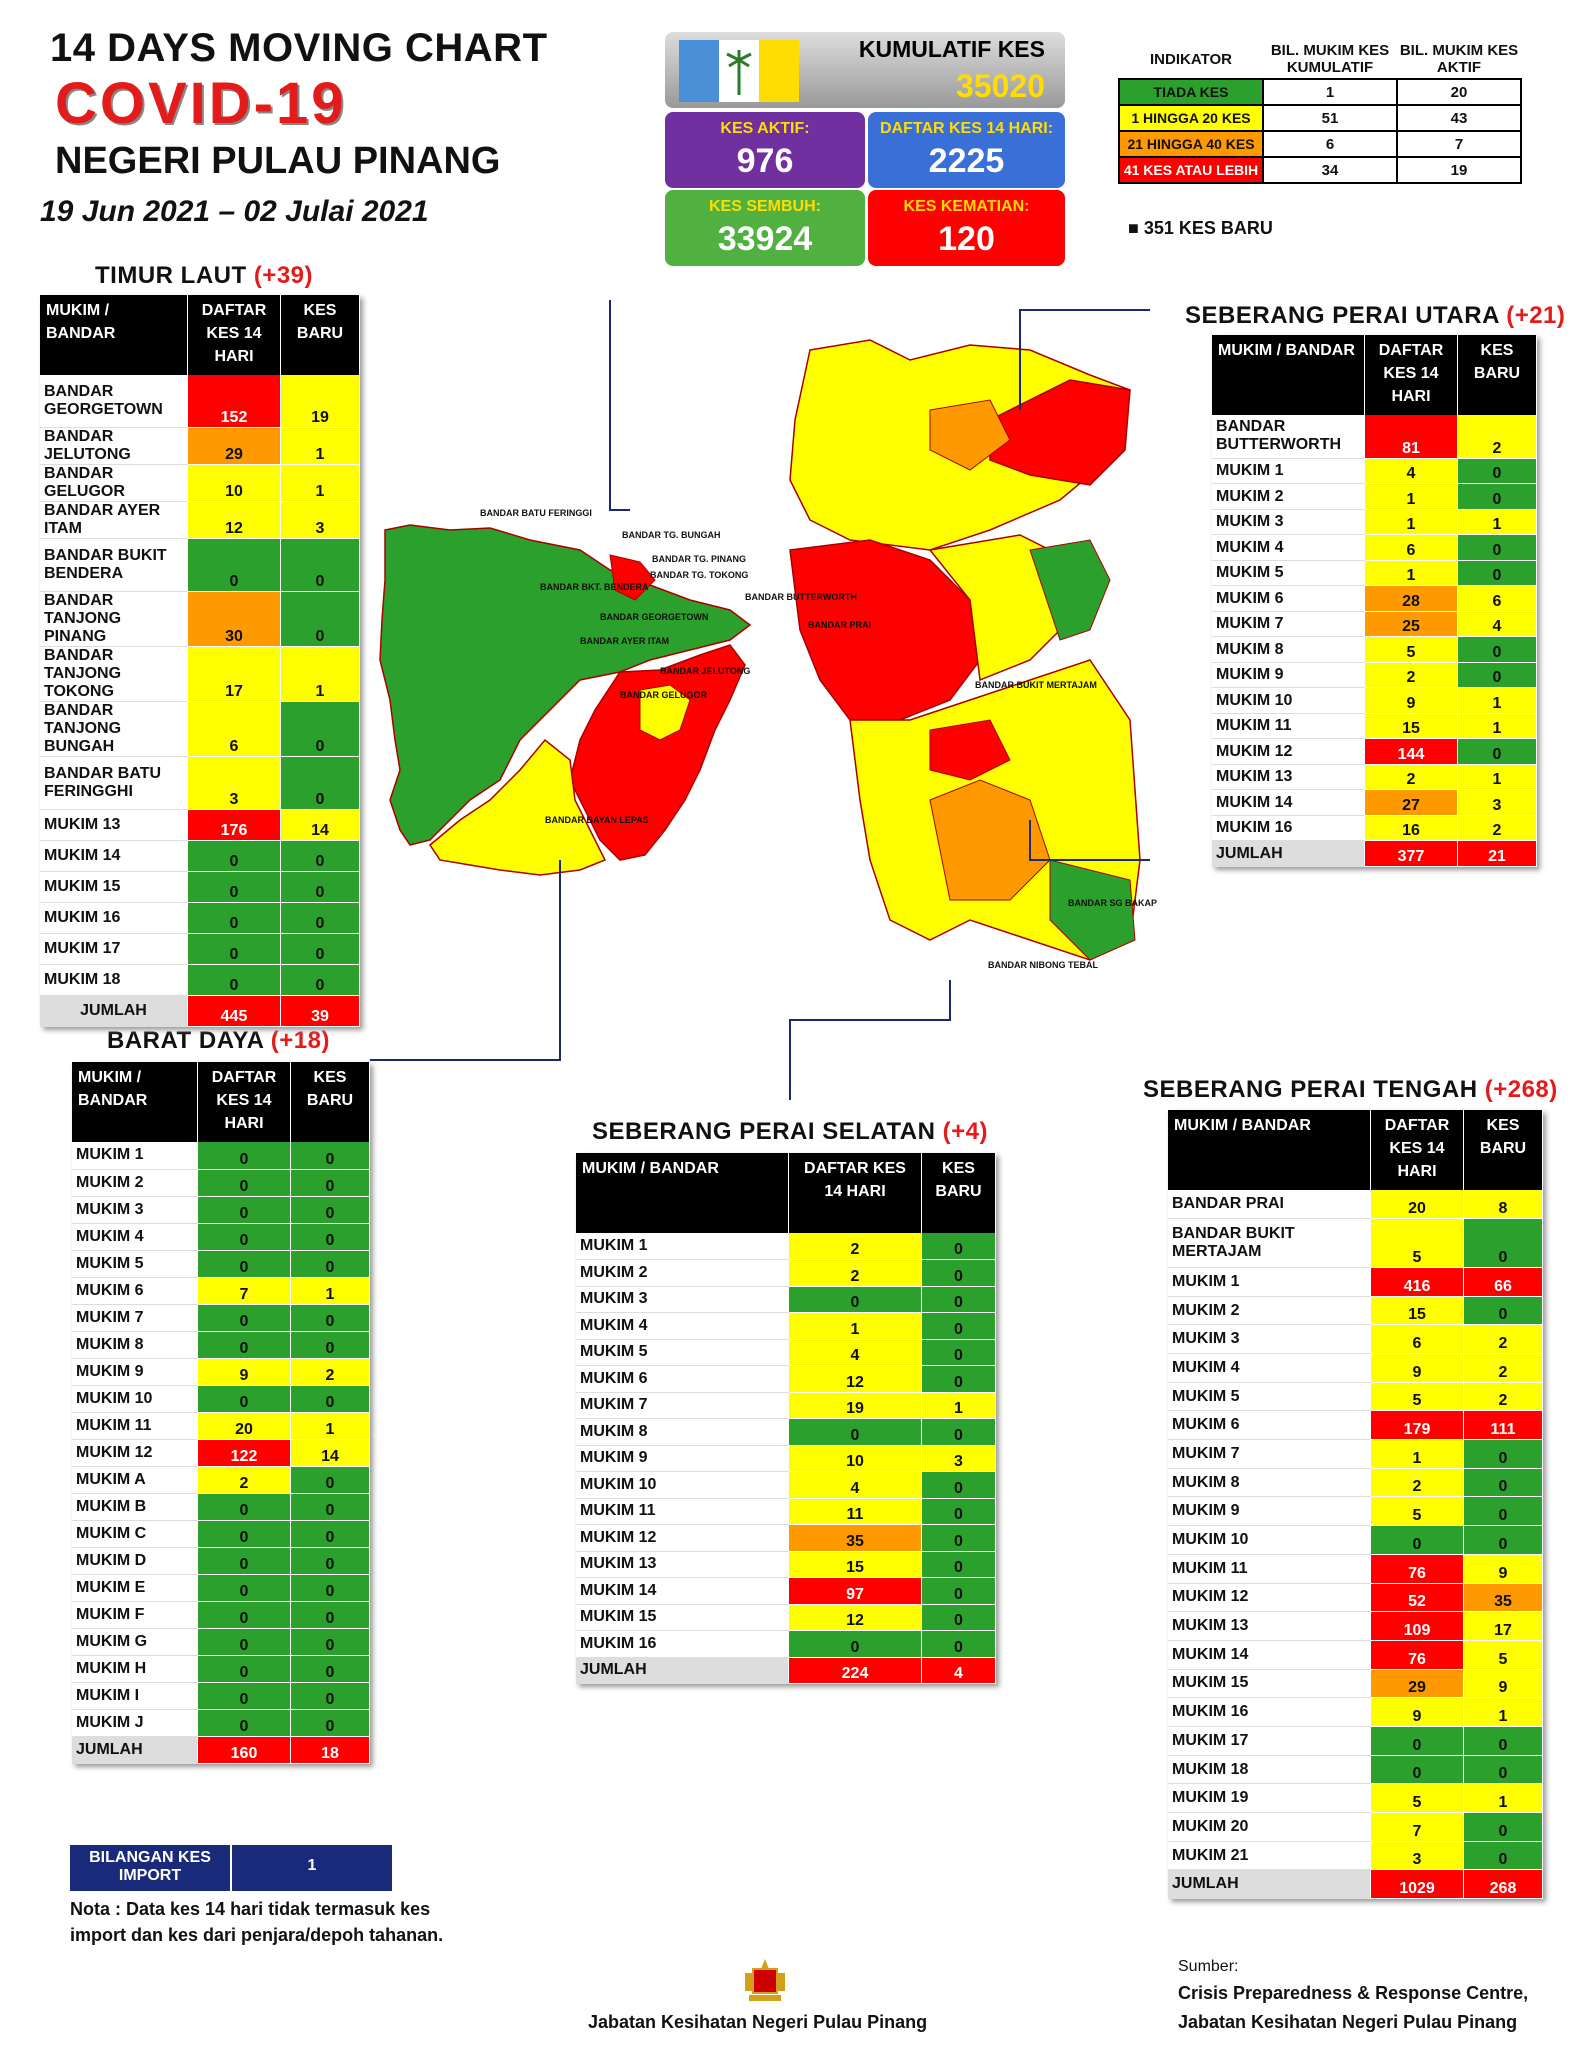 This screenshot has height=2048, width=1593. I want to click on daftar-value: 25, so click(1411, 624).